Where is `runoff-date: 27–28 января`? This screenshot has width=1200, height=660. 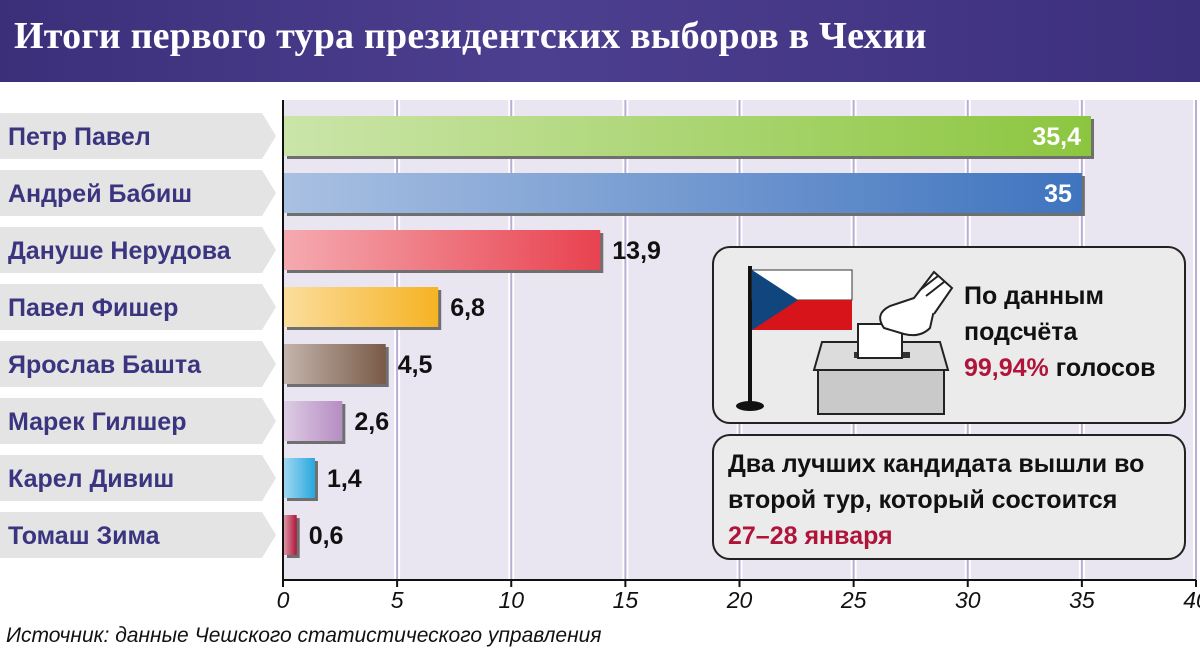 runoff-date: 27–28 января is located at coordinates (810, 536).